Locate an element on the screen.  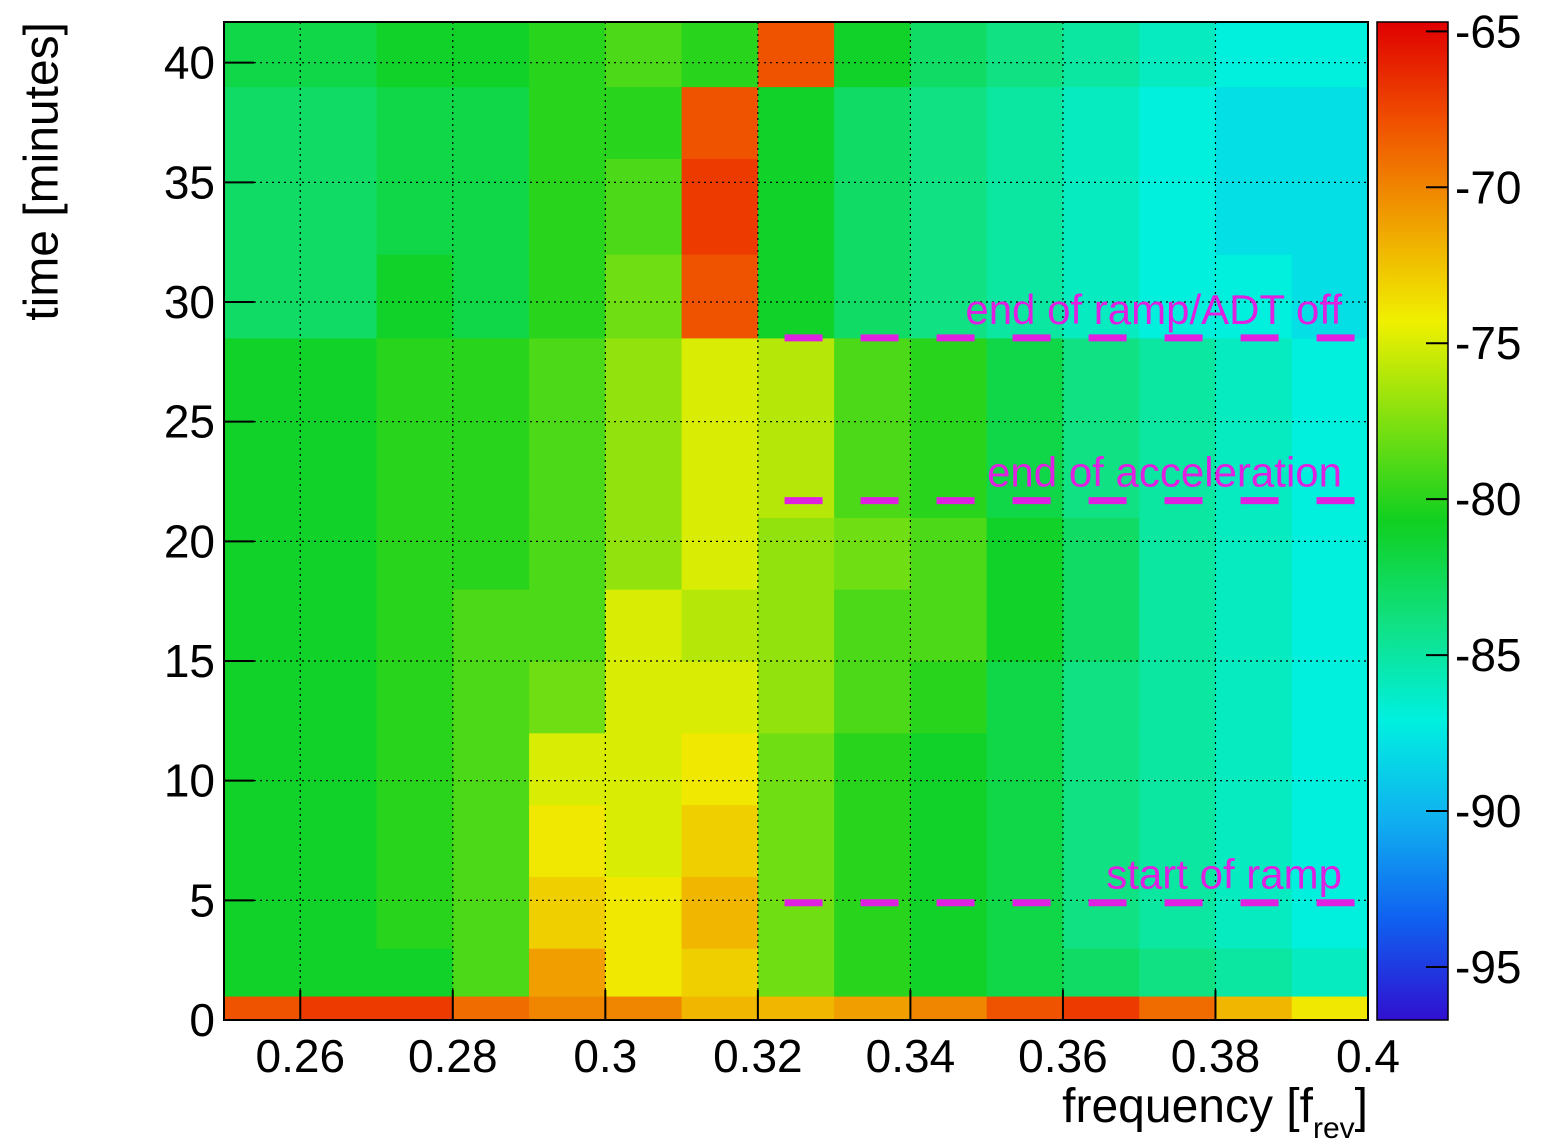
x-tick-label: 0.34 is located at coordinates (911, 1056).